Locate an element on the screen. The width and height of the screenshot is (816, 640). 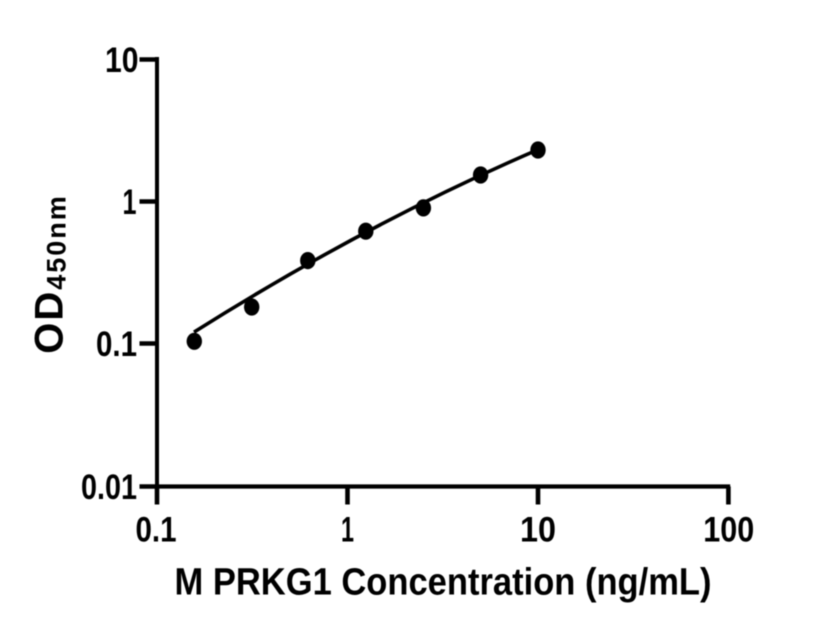
svg-text: OD450nm is located at coordinates (49, 274).